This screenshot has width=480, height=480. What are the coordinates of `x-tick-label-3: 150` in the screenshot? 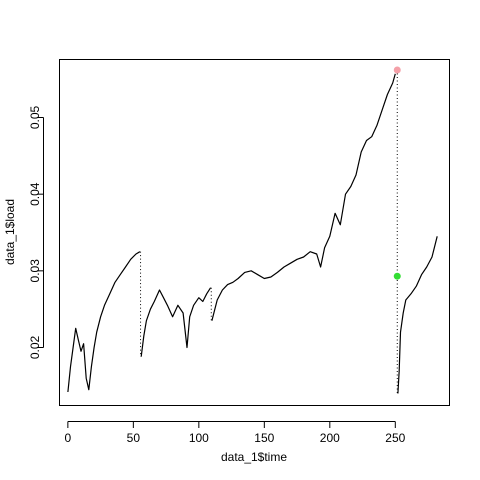 It's located at (264, 438).